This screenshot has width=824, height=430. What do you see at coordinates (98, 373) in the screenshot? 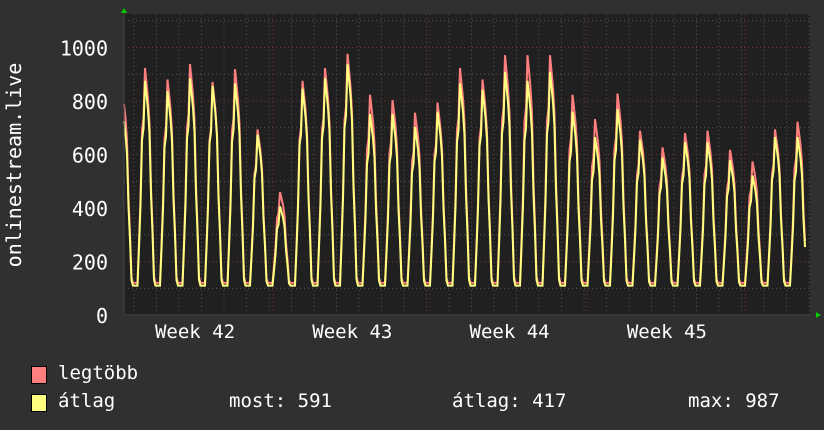
I see `legend-max-label: legtöbb` at bounding box center [98, 373].